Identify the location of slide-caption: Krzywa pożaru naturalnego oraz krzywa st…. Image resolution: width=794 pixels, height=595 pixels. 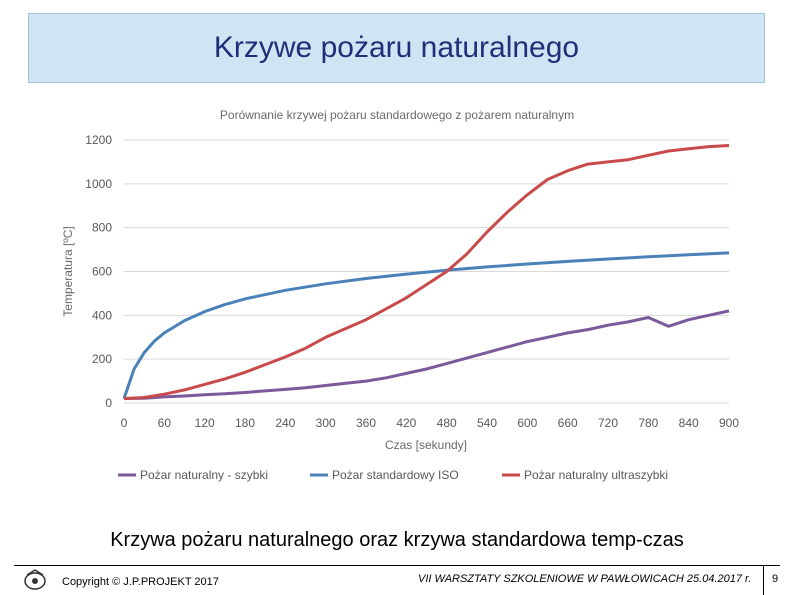
(397, 540).